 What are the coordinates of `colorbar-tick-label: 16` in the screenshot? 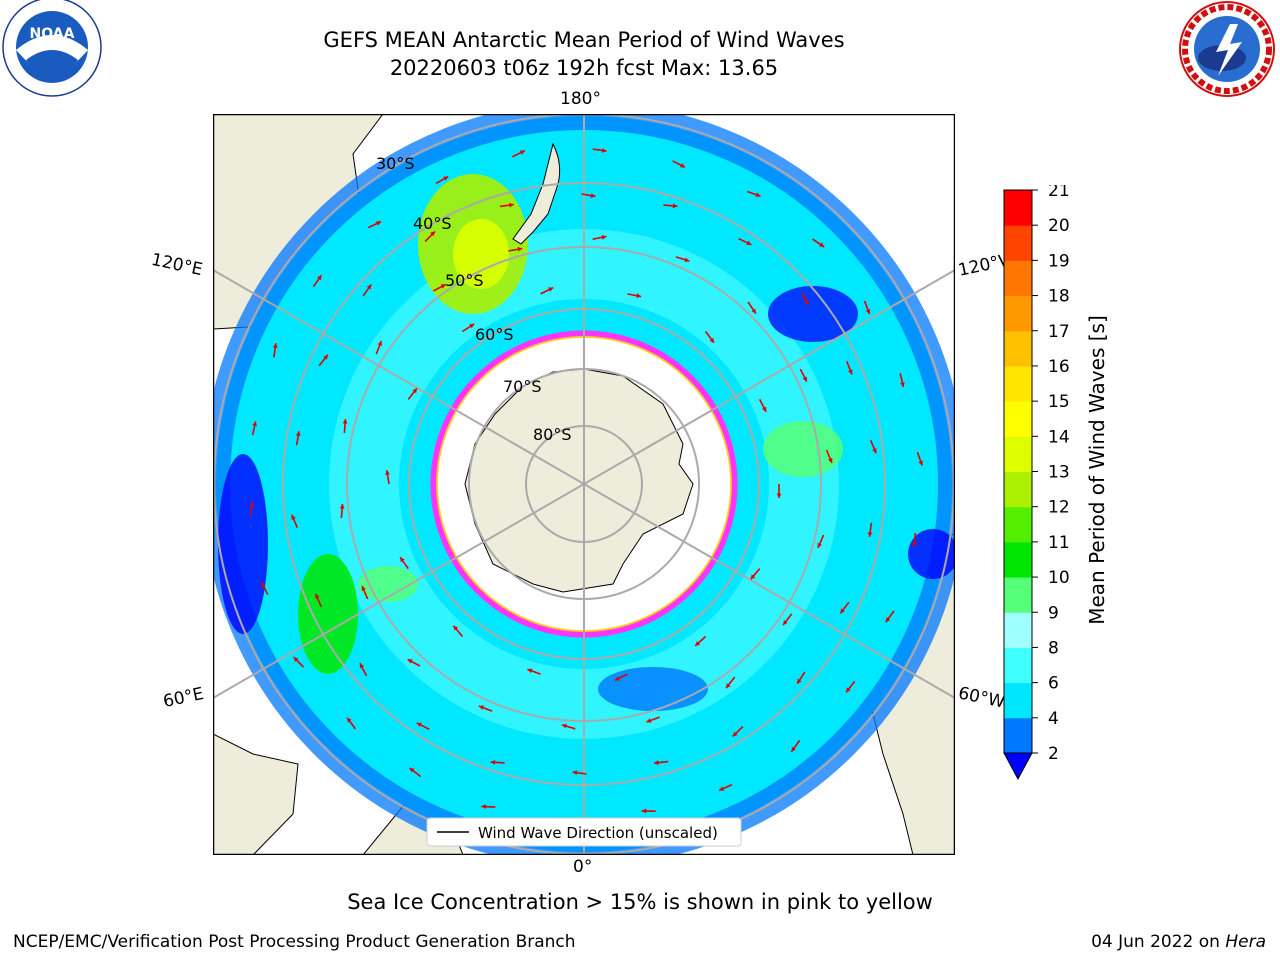 It's located at (1059, 367).